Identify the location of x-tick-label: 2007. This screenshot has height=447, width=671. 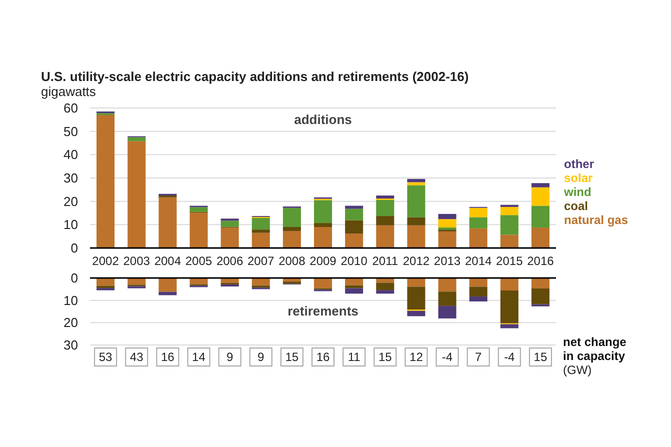
(261, 261).